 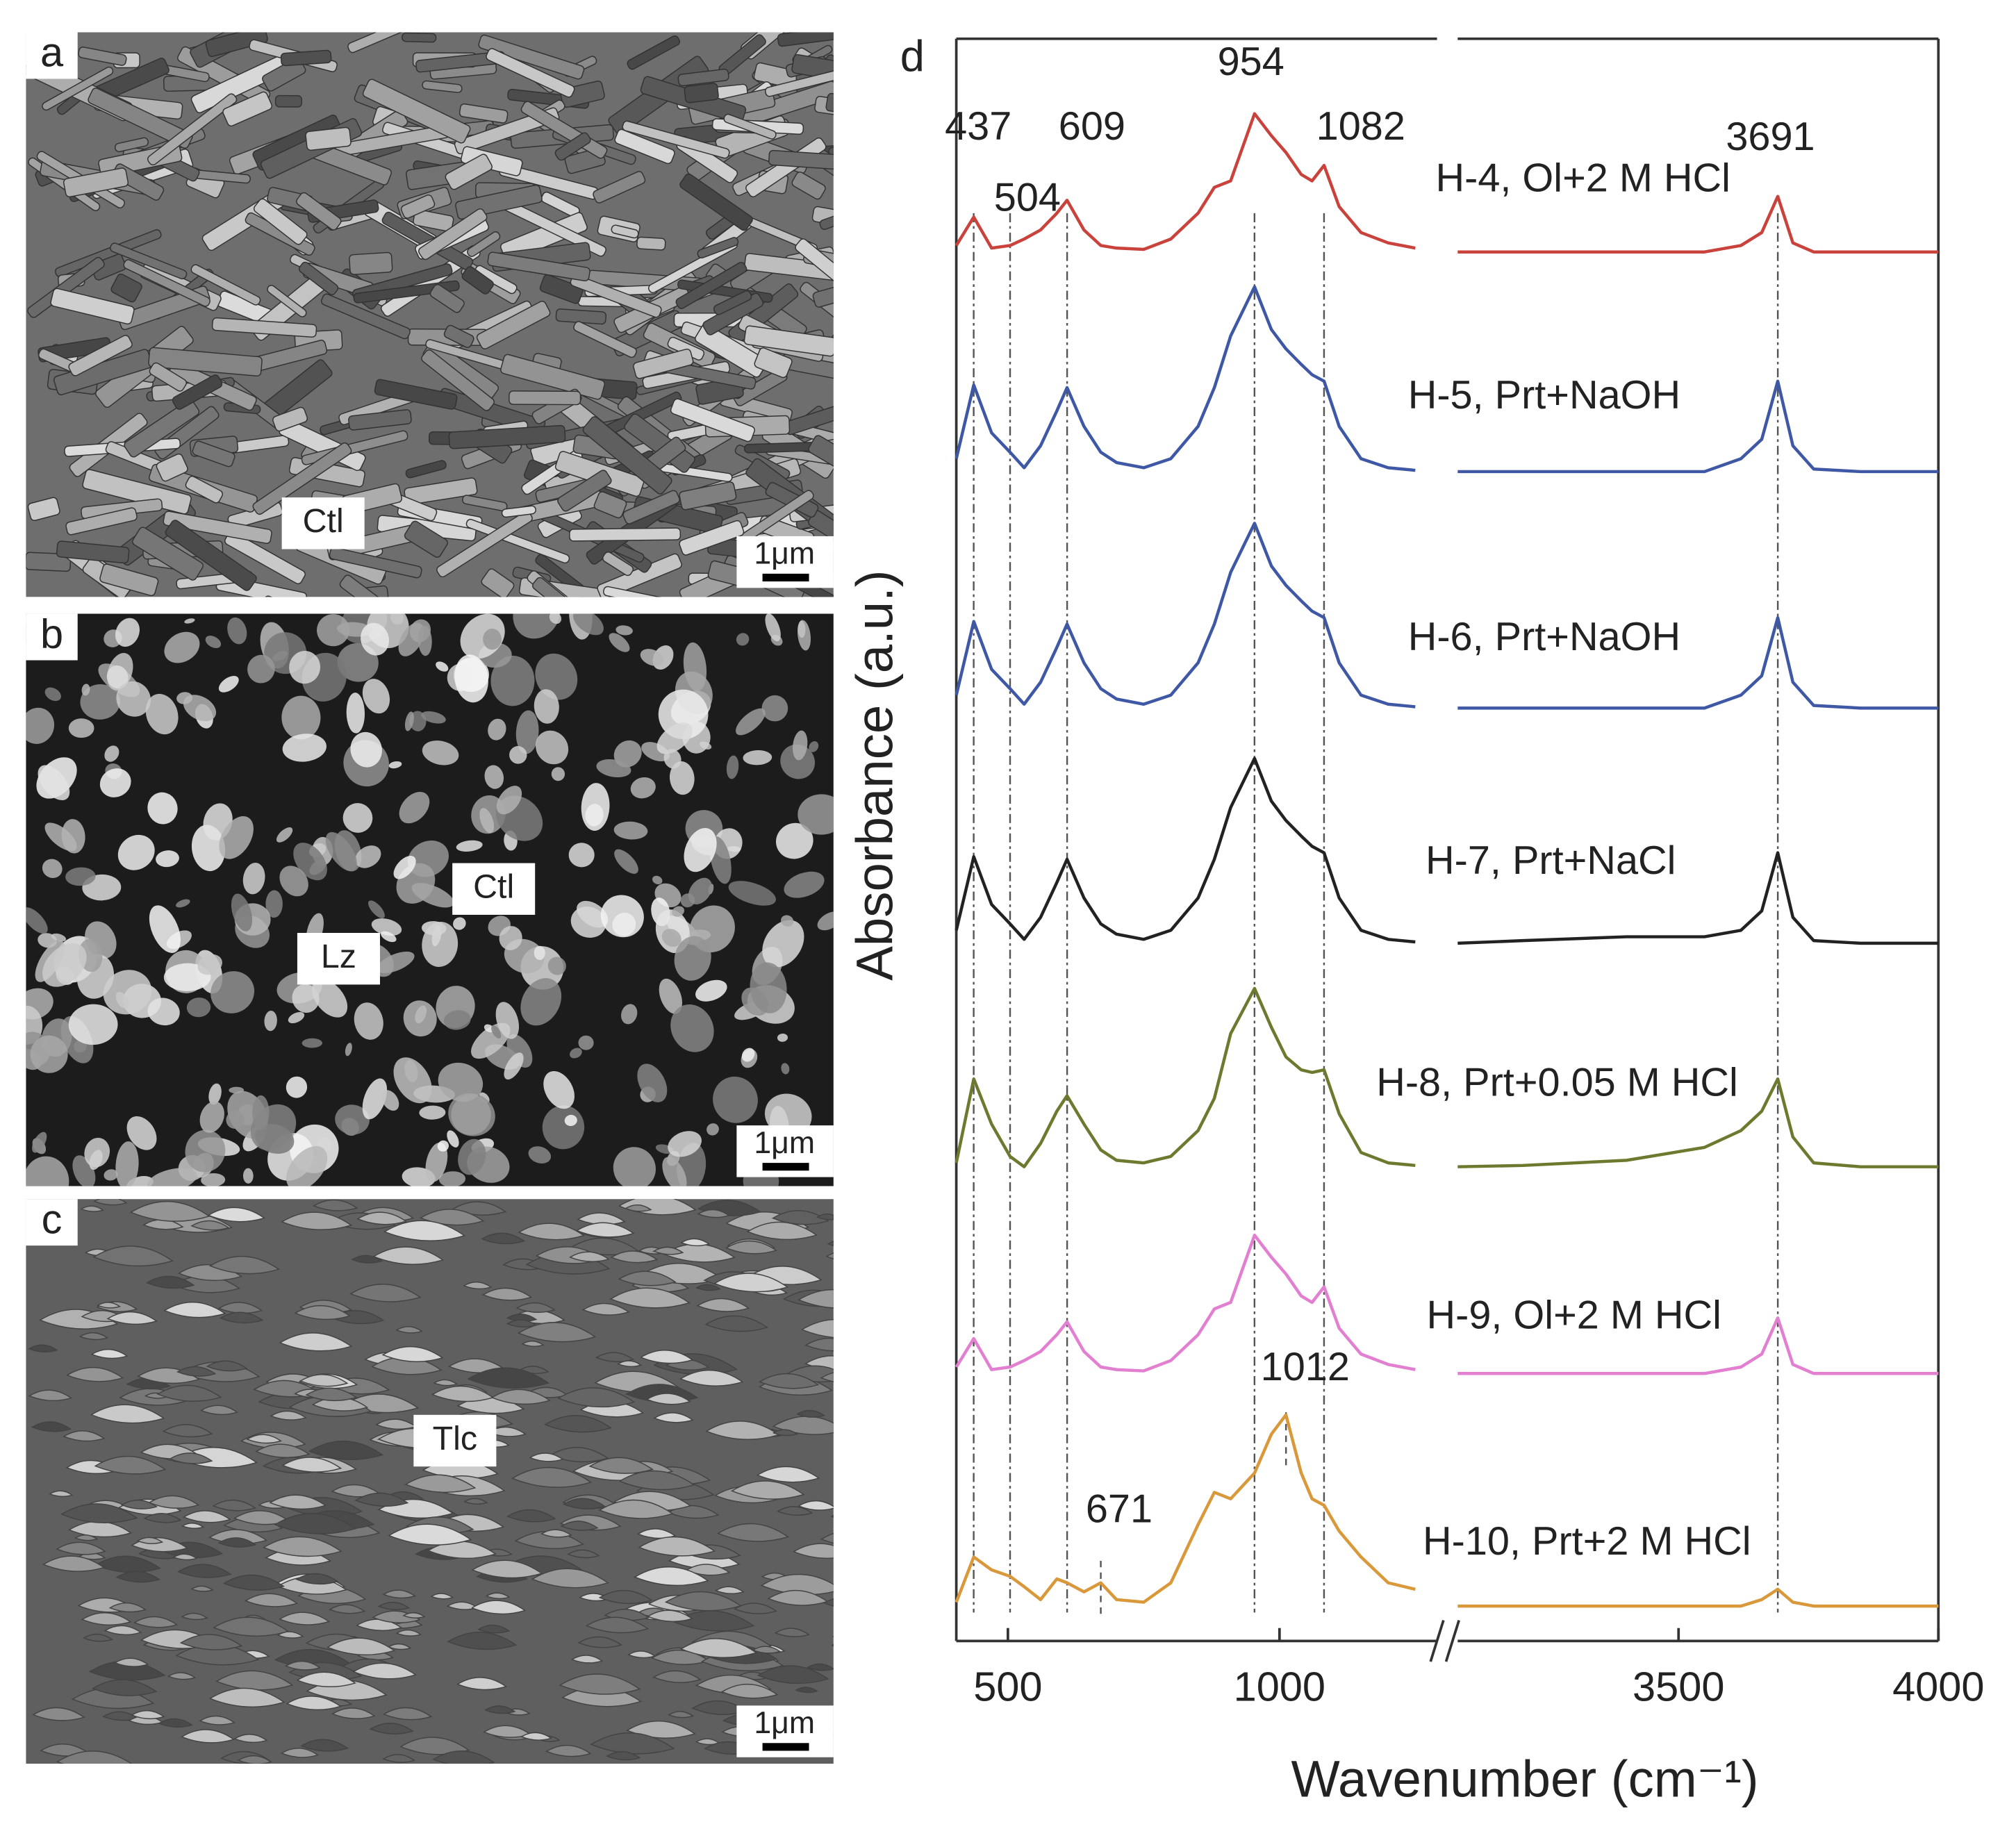 What do you see at coordinates (1279, 1687) in the screenshot?
I see `x-tick-label: 1000` at bounding box center [1279, 1687].